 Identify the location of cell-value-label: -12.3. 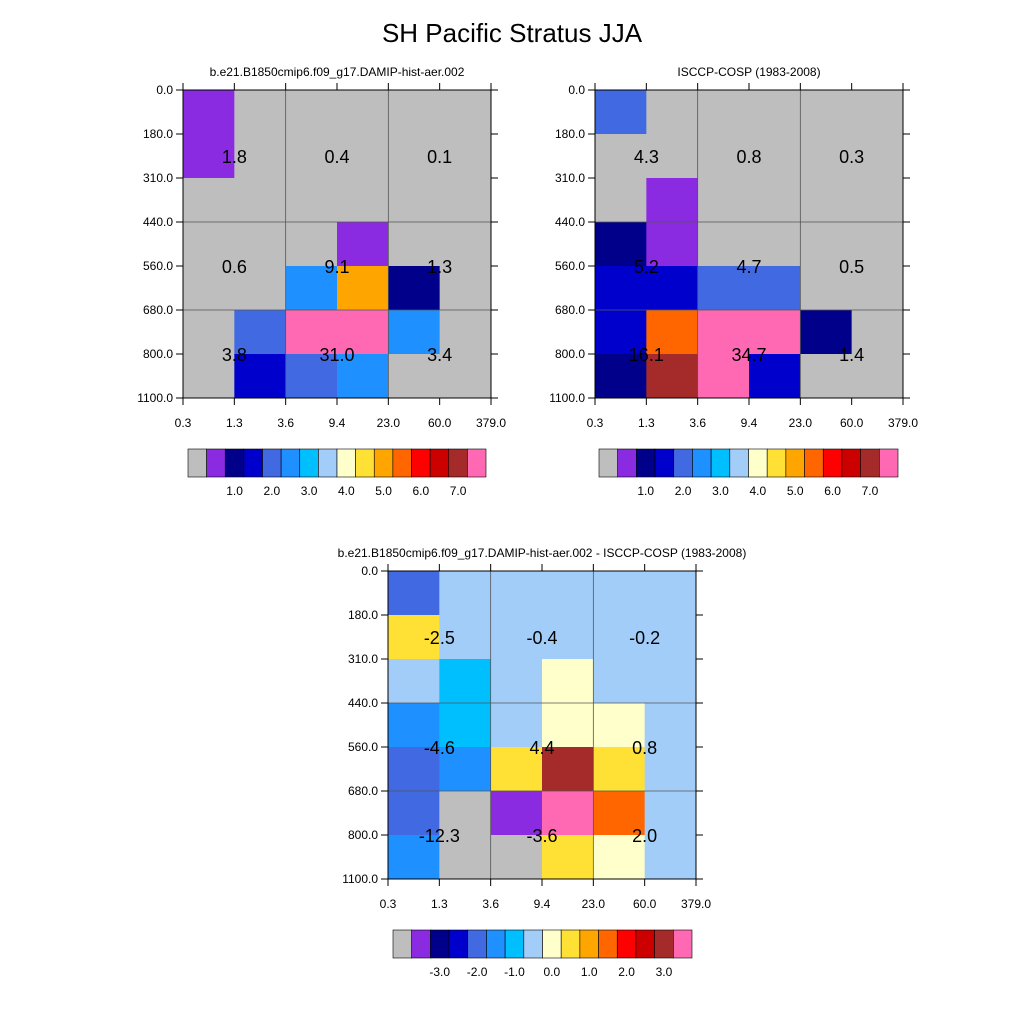
(439, 836).